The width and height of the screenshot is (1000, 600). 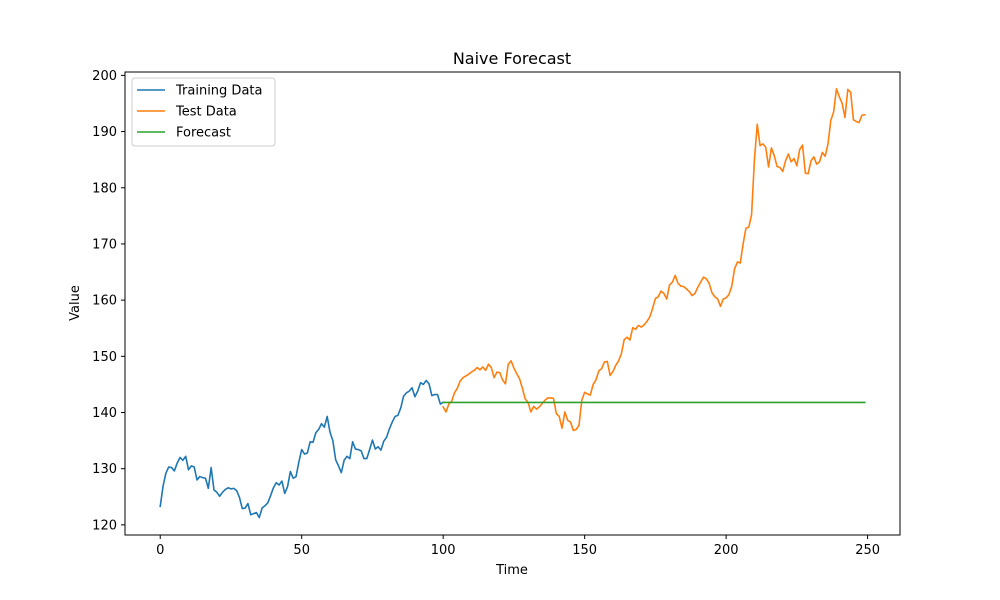 I want to click on series-line-training-data, so click(x=302, y=449).